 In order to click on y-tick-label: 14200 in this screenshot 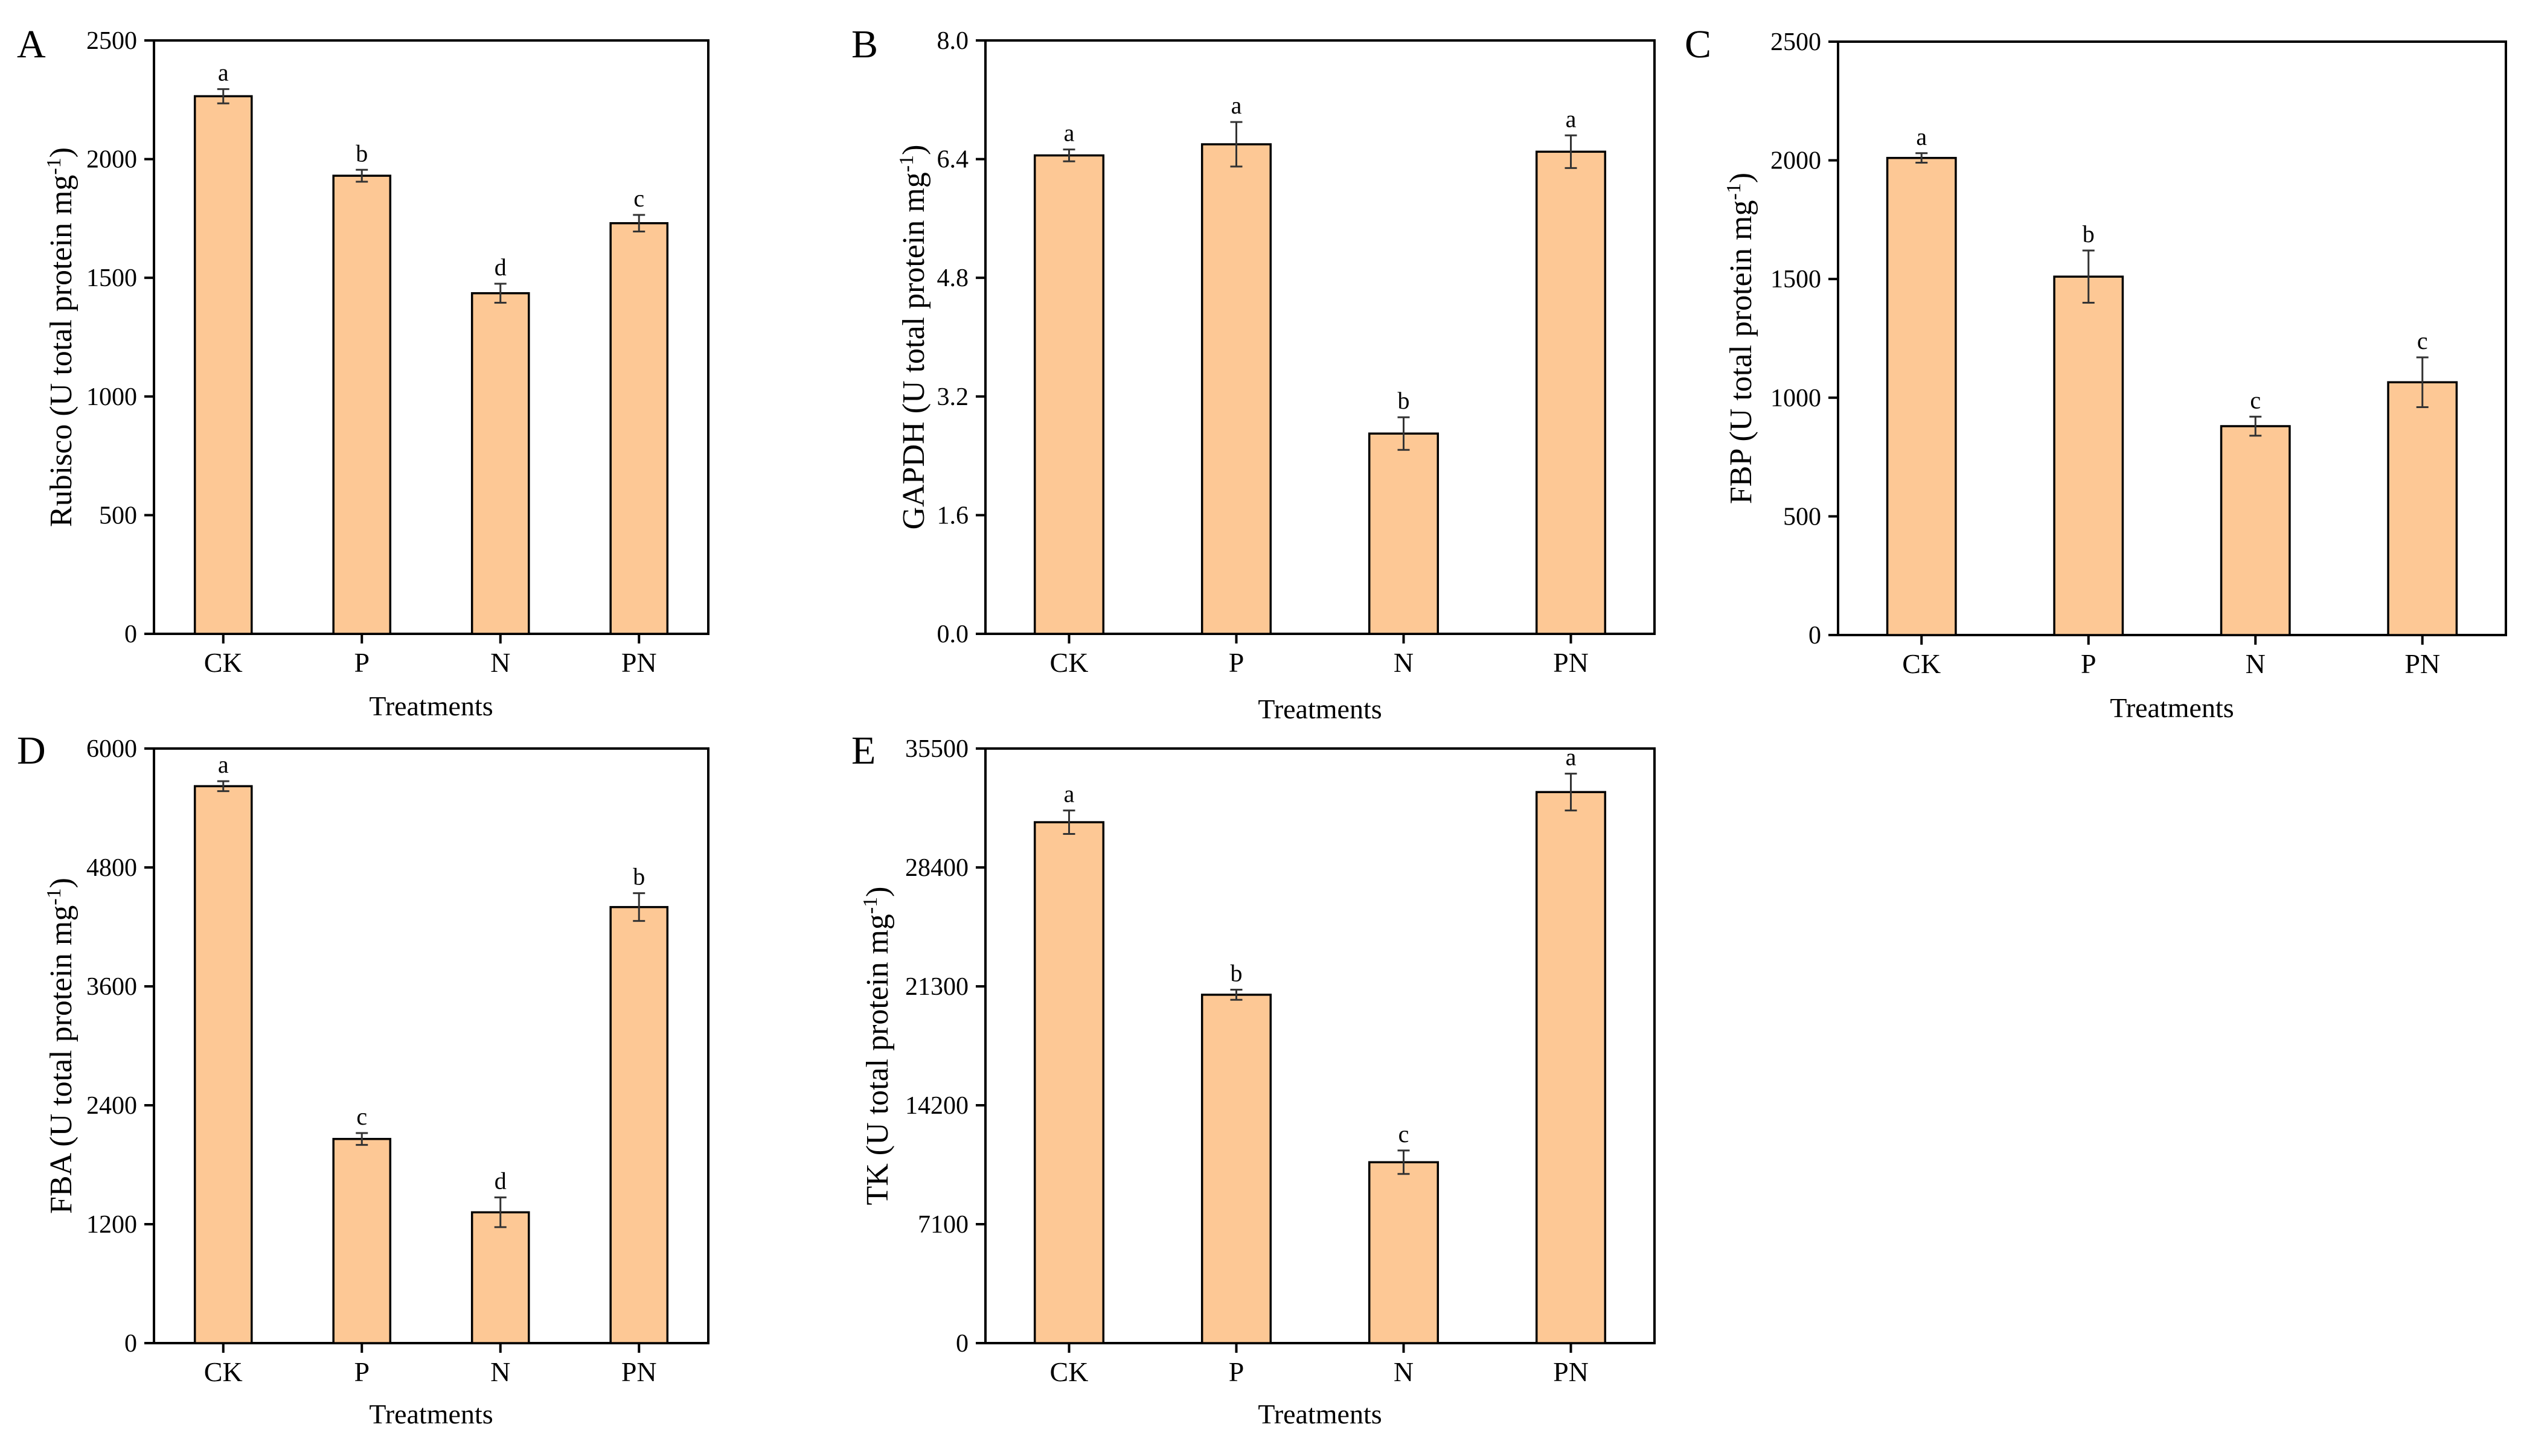, I will do `click(937, 1106)`.